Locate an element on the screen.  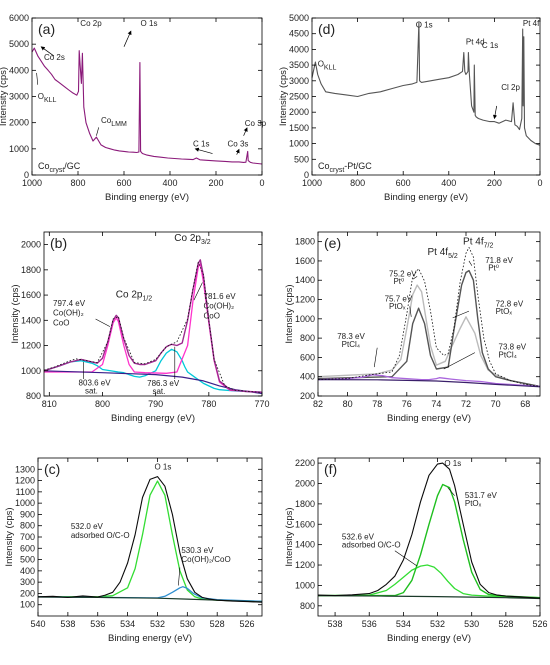
y-tick-label: 4500 is located at coordinates (299, 34).